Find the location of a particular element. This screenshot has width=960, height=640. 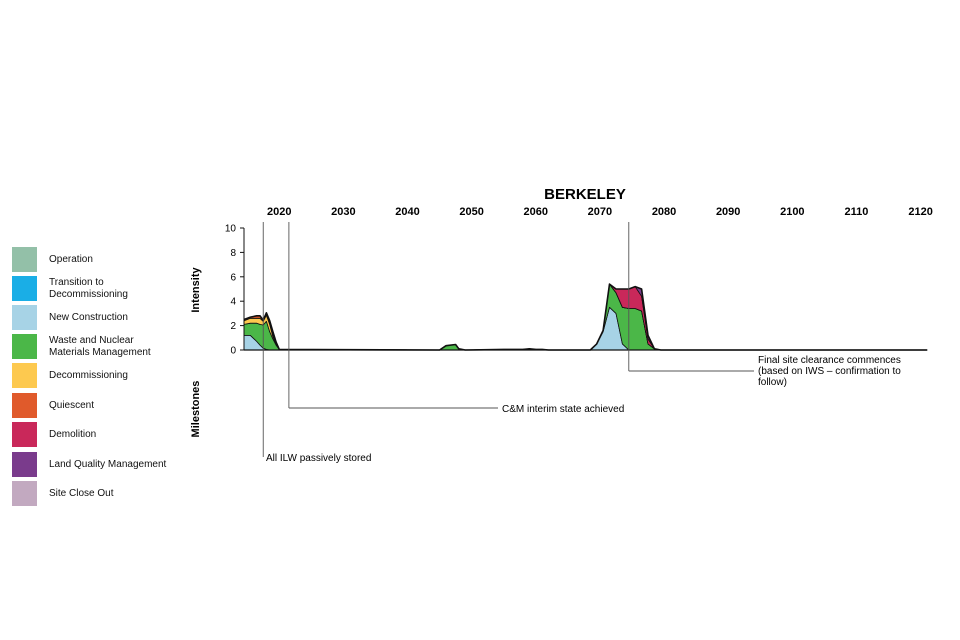

area-layers is located at coordinates (585, 317).